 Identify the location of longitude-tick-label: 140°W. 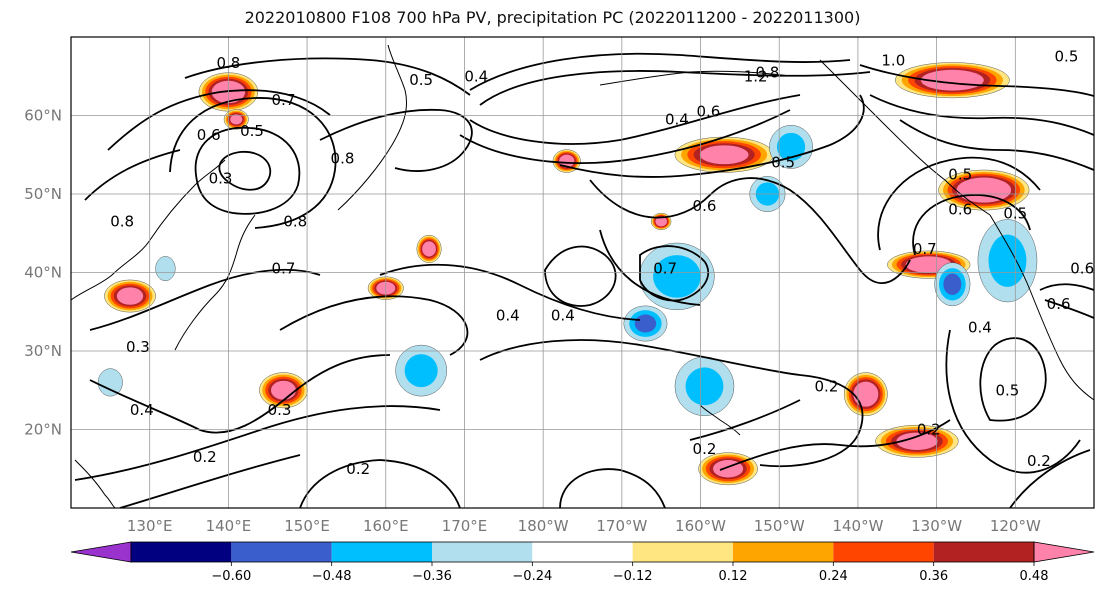
(857, 526).